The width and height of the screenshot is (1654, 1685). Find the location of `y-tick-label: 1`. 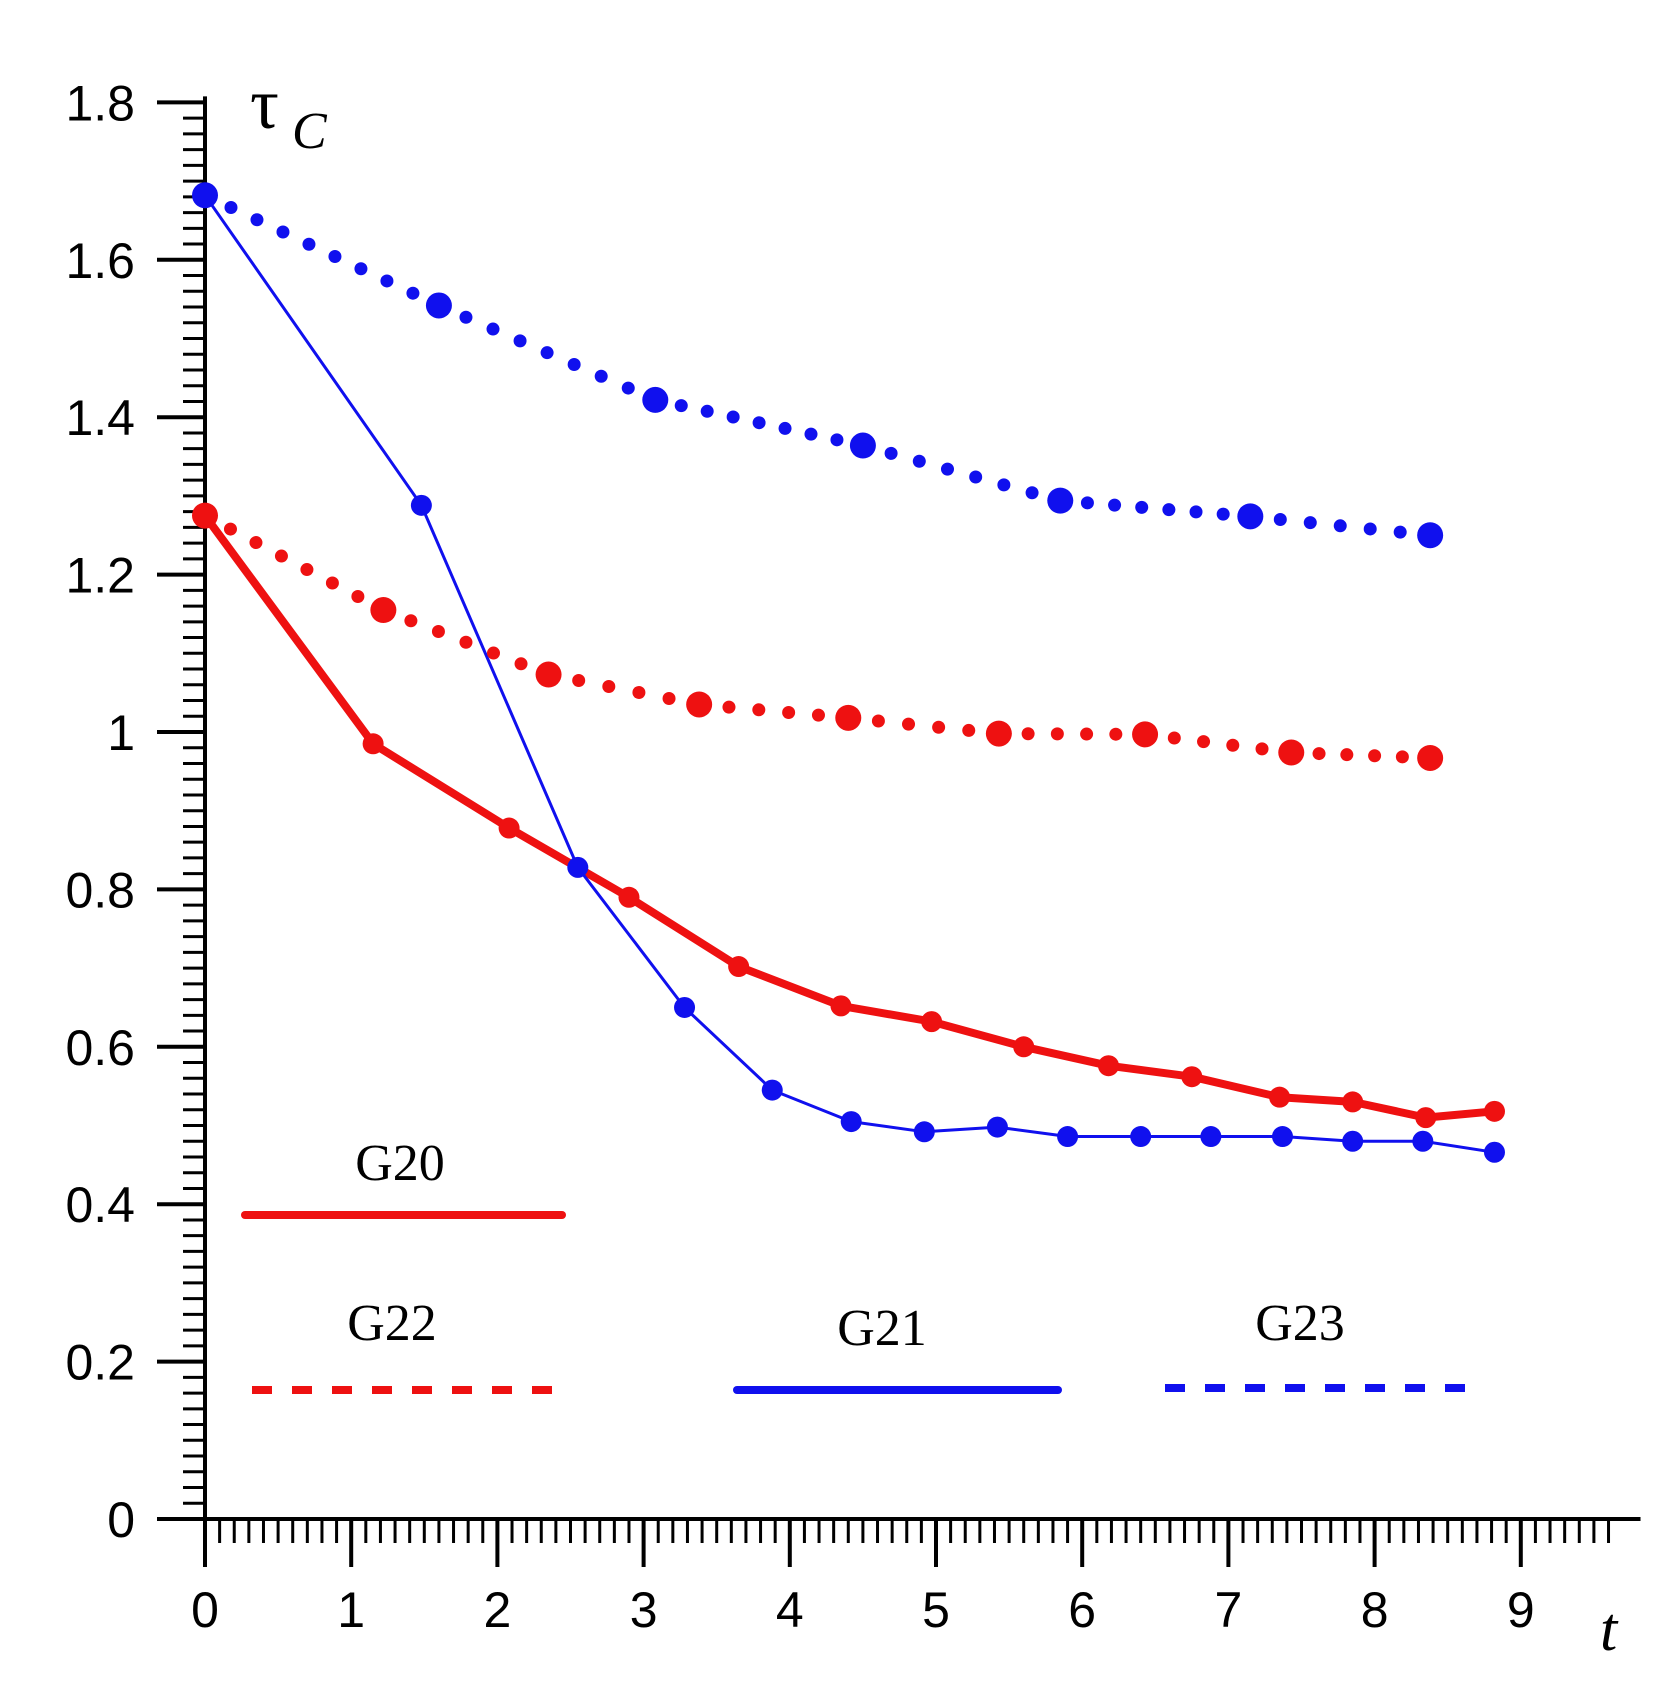

y-tick-label: 1 is located at coordinates (121, 733).